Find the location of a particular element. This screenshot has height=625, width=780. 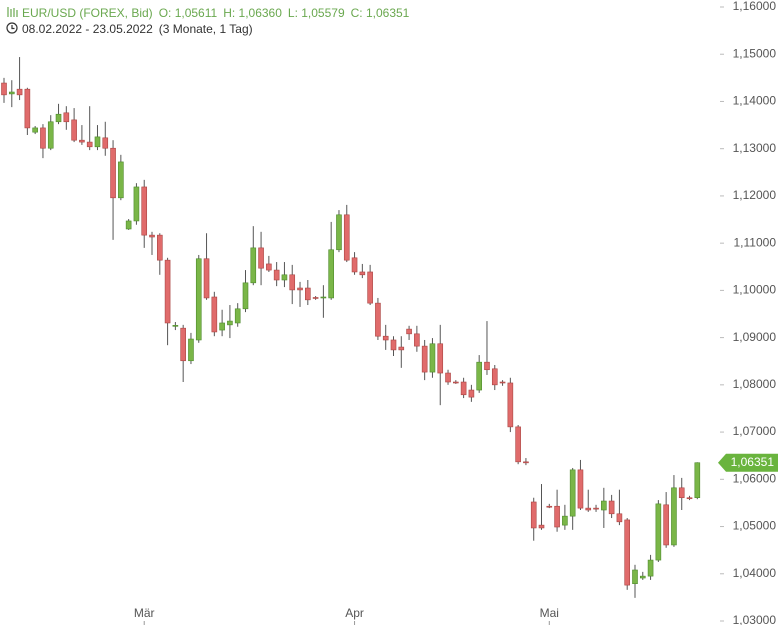

y-tick-label: 1,05000 is located at coordinates (755, 526).